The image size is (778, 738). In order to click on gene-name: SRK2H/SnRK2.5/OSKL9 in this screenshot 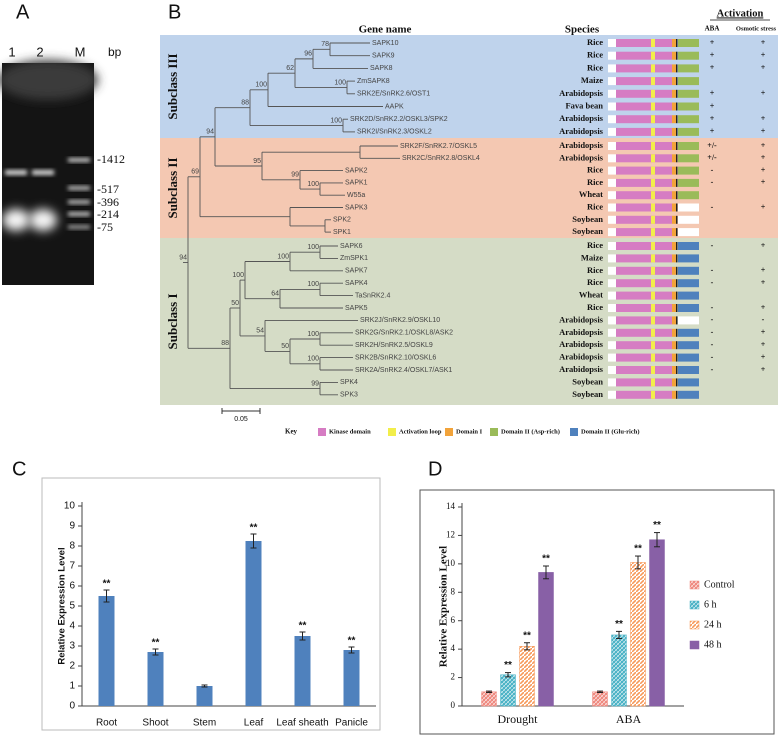, I will do `click(394, 345)`.